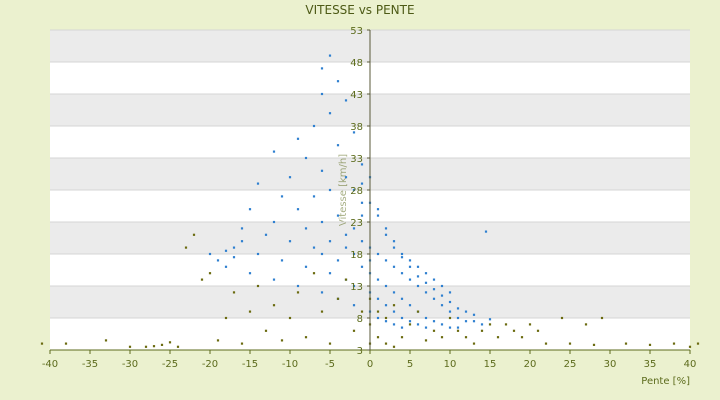  Describe the element at coordinates (130, 364) in the screenshot. I see `x-tick-label: -30` at that location.